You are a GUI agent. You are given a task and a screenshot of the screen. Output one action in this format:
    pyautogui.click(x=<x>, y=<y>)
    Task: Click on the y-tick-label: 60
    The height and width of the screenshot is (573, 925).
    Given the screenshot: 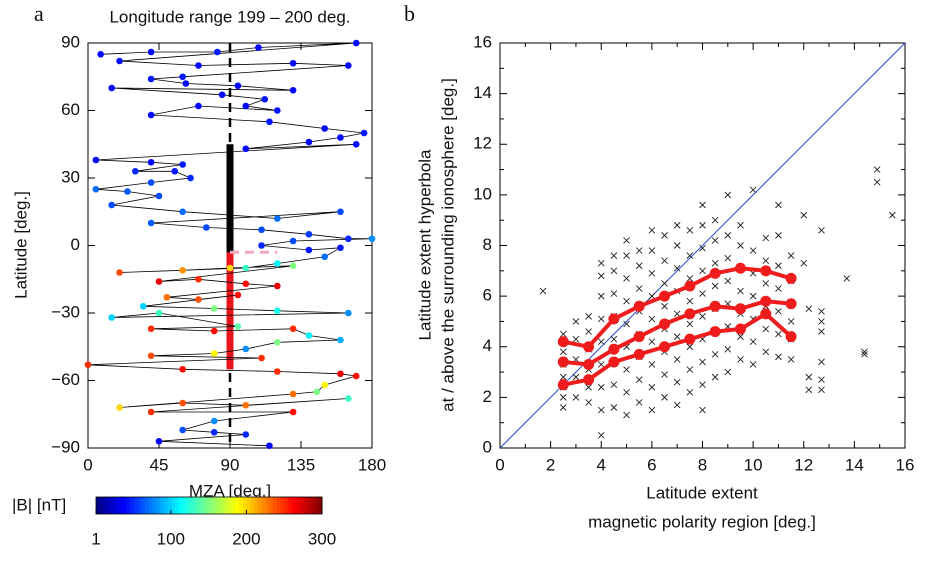 What is the action you would take?
    pyautogui.click(x=70, y=109)
    